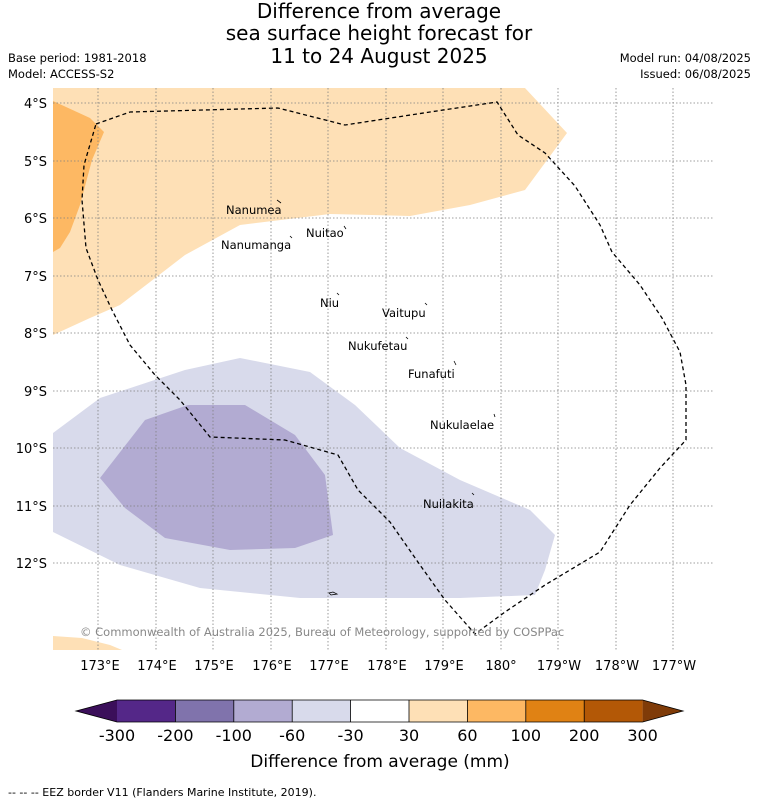 Image resolution: width=758 pixels, height=804 pixels. I want to click on island-nukulaelae-marker, so click(494, 415).